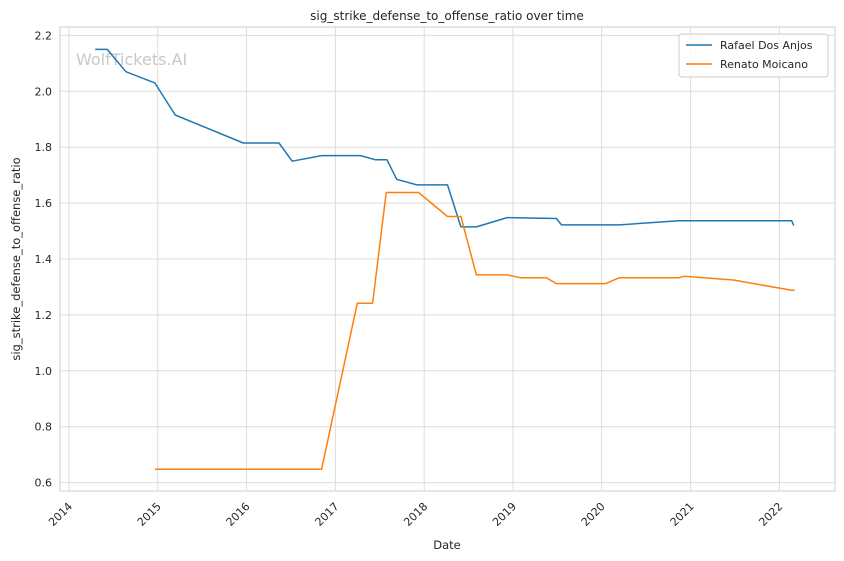 The image size is (844, 561). Describe the element at coordinates (44, 371) in the screenshot. I see `y-tick-label: 1.0` at that location.